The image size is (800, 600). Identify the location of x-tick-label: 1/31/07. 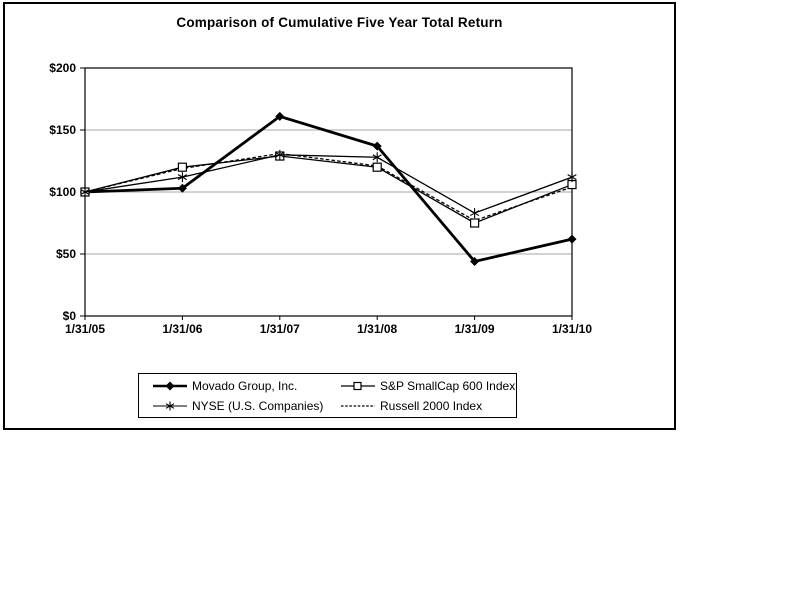
(280, 329).